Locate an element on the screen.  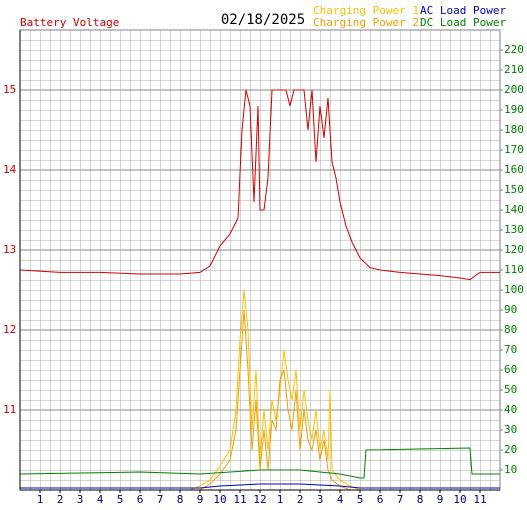
y-axis-label: Battery Voltage is located at coordinates (69, 22).